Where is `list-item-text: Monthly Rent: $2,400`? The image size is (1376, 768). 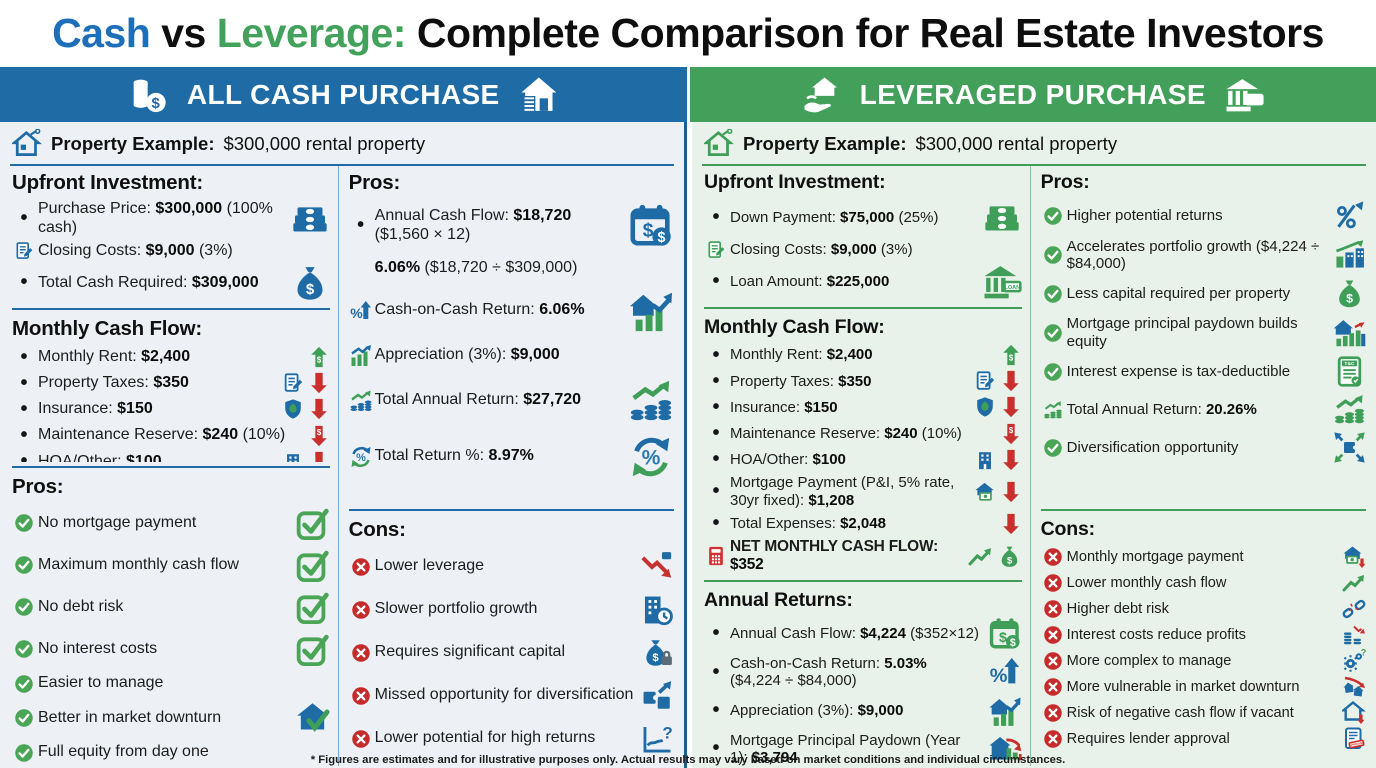
list-item-text: Monthly Rent: $2,400 is located at coordinates (801, 355).